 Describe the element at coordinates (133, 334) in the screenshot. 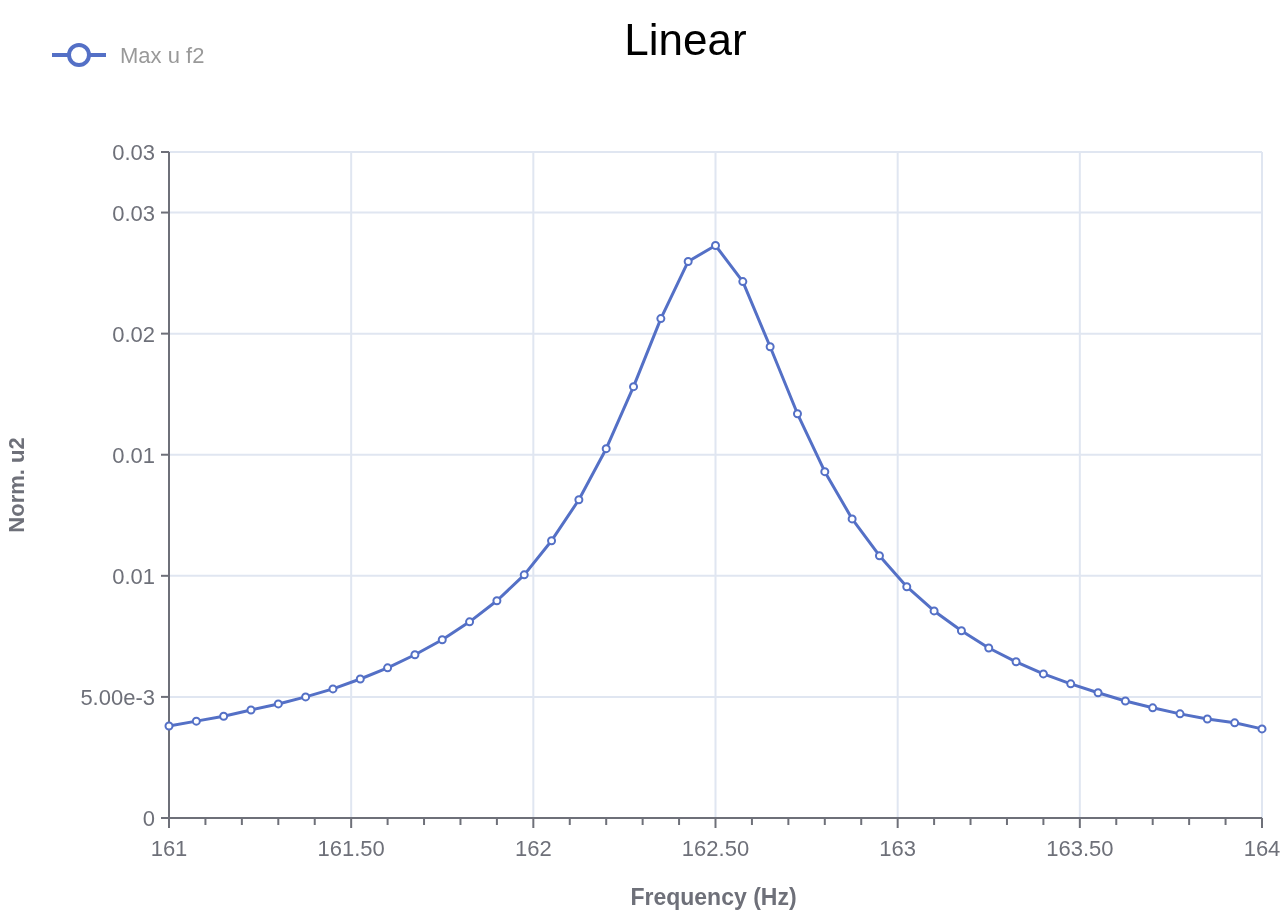

I see `y-tick-label: 0.02` at that location.